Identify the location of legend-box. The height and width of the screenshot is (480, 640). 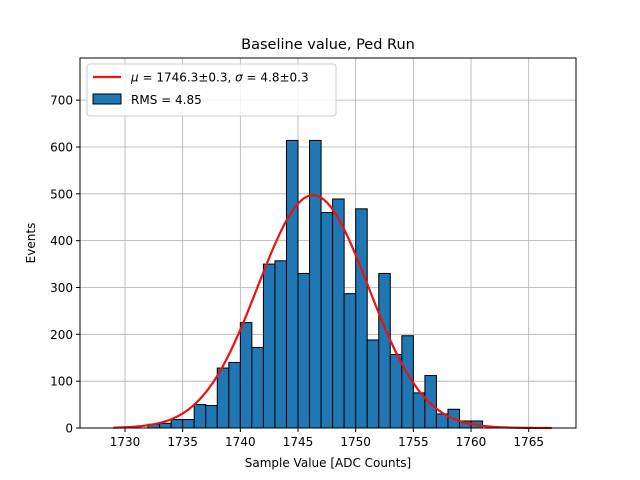
(211, 90).